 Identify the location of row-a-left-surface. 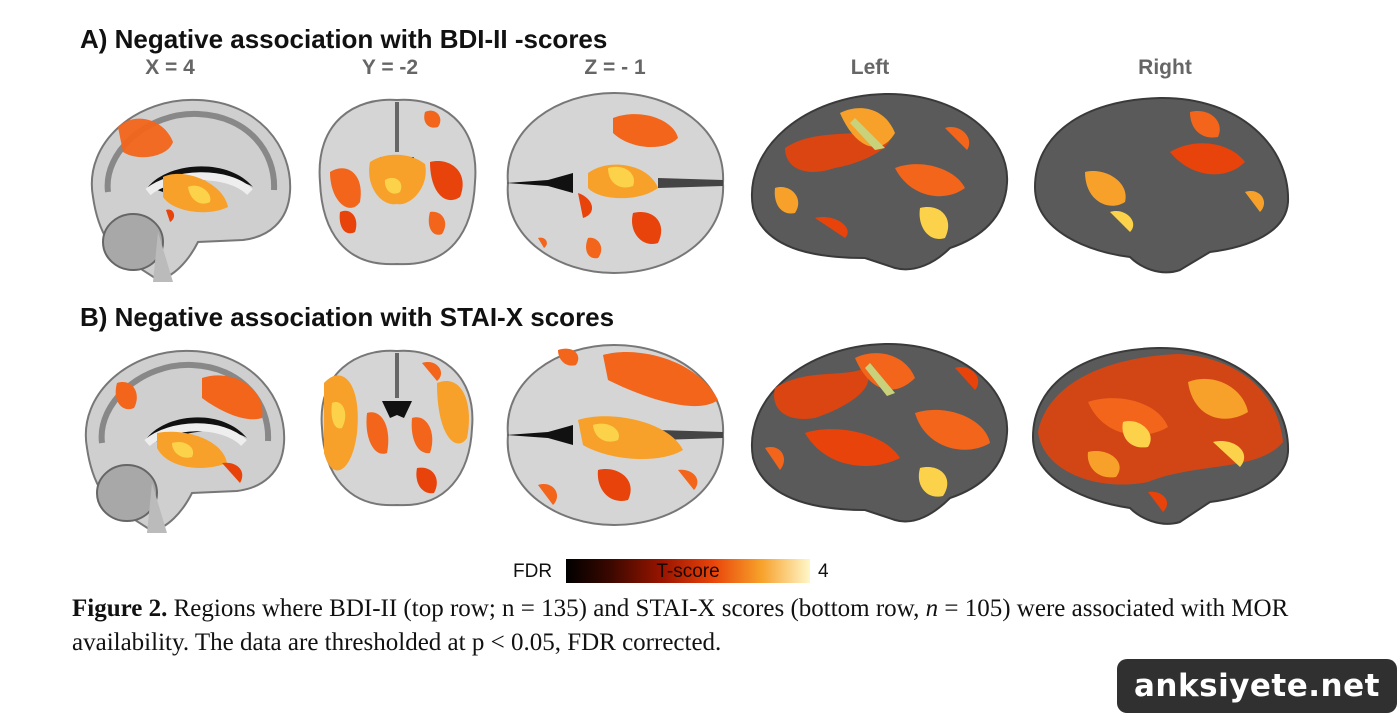
(877, 182).